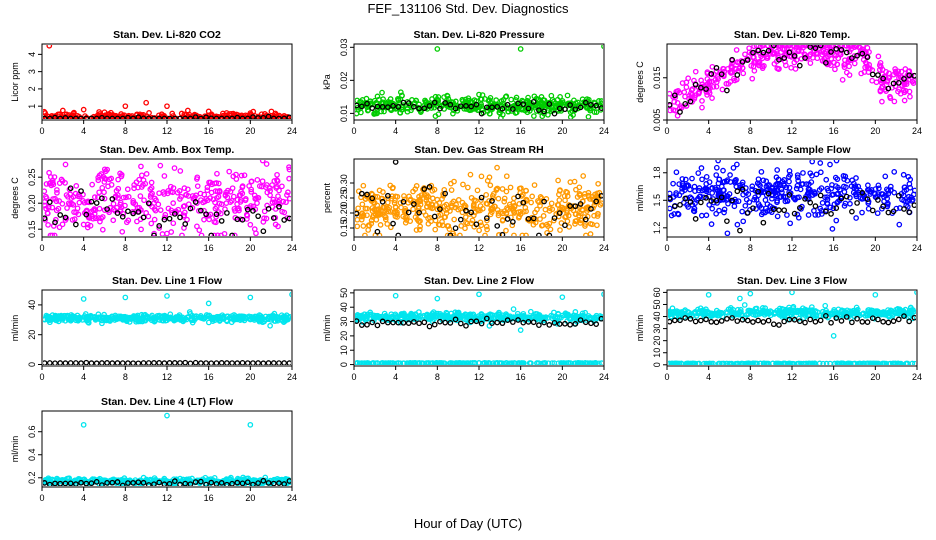  I want to click on y-axis-label: percent, so click(327, 197).